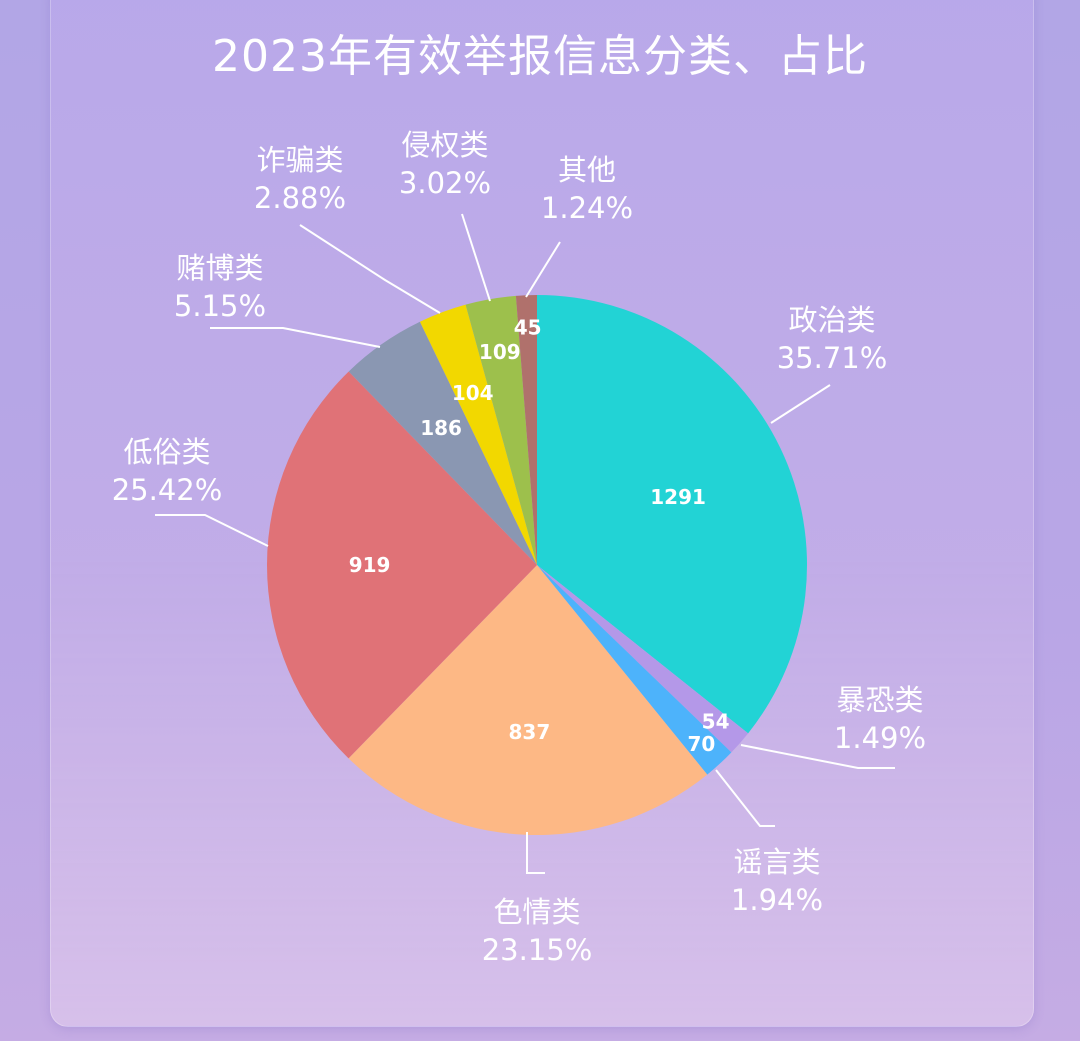 The image size is (1080, 1041). I want to click on slice-value-label: 45, so click(528, 328).